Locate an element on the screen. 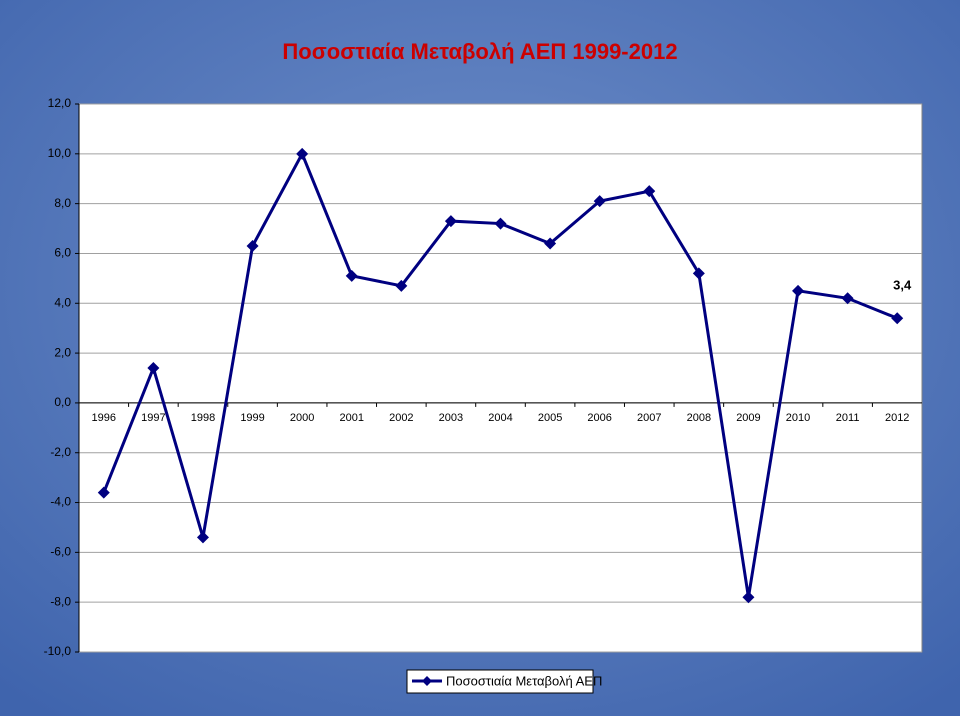 This screenshot has height=716, width=960. y-tick-label: -8,0 is located at coordinates (60, 601).